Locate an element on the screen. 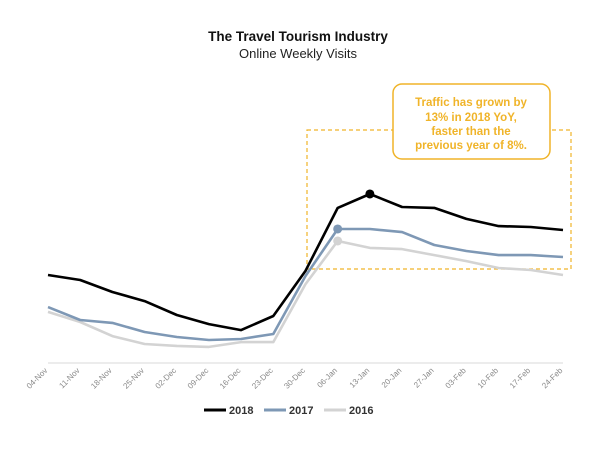 This screenshot has width=600, height=459. point-marker-2018 is located at coordinates (370, 194).